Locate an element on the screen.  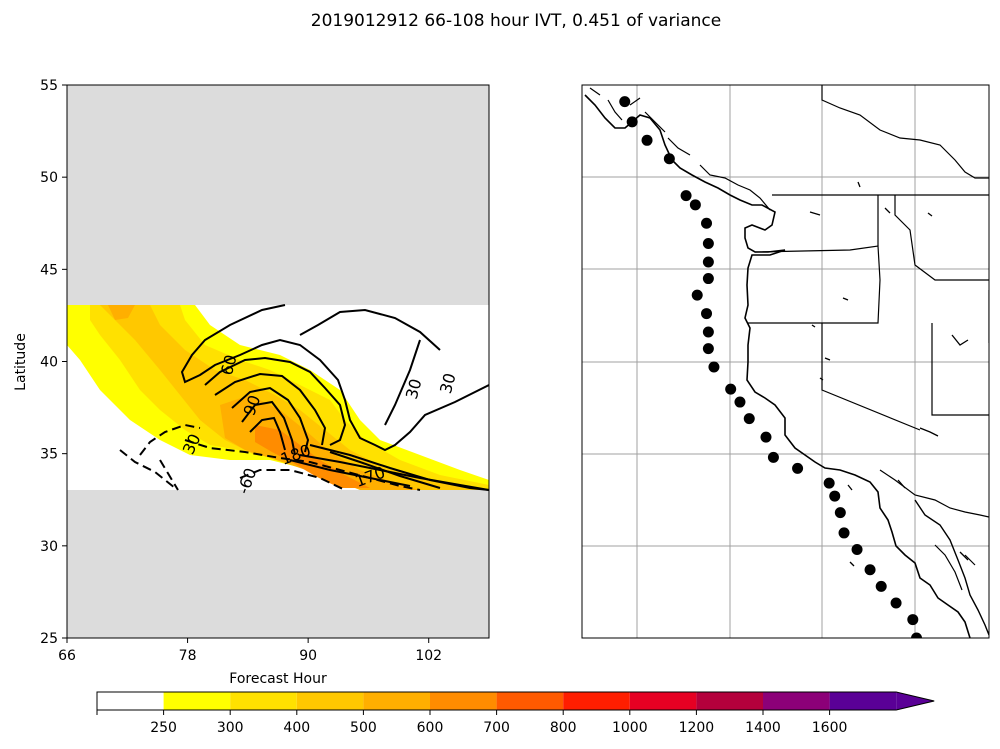
colorbar-tick-label: 500 is located at coordinates (363, 728).